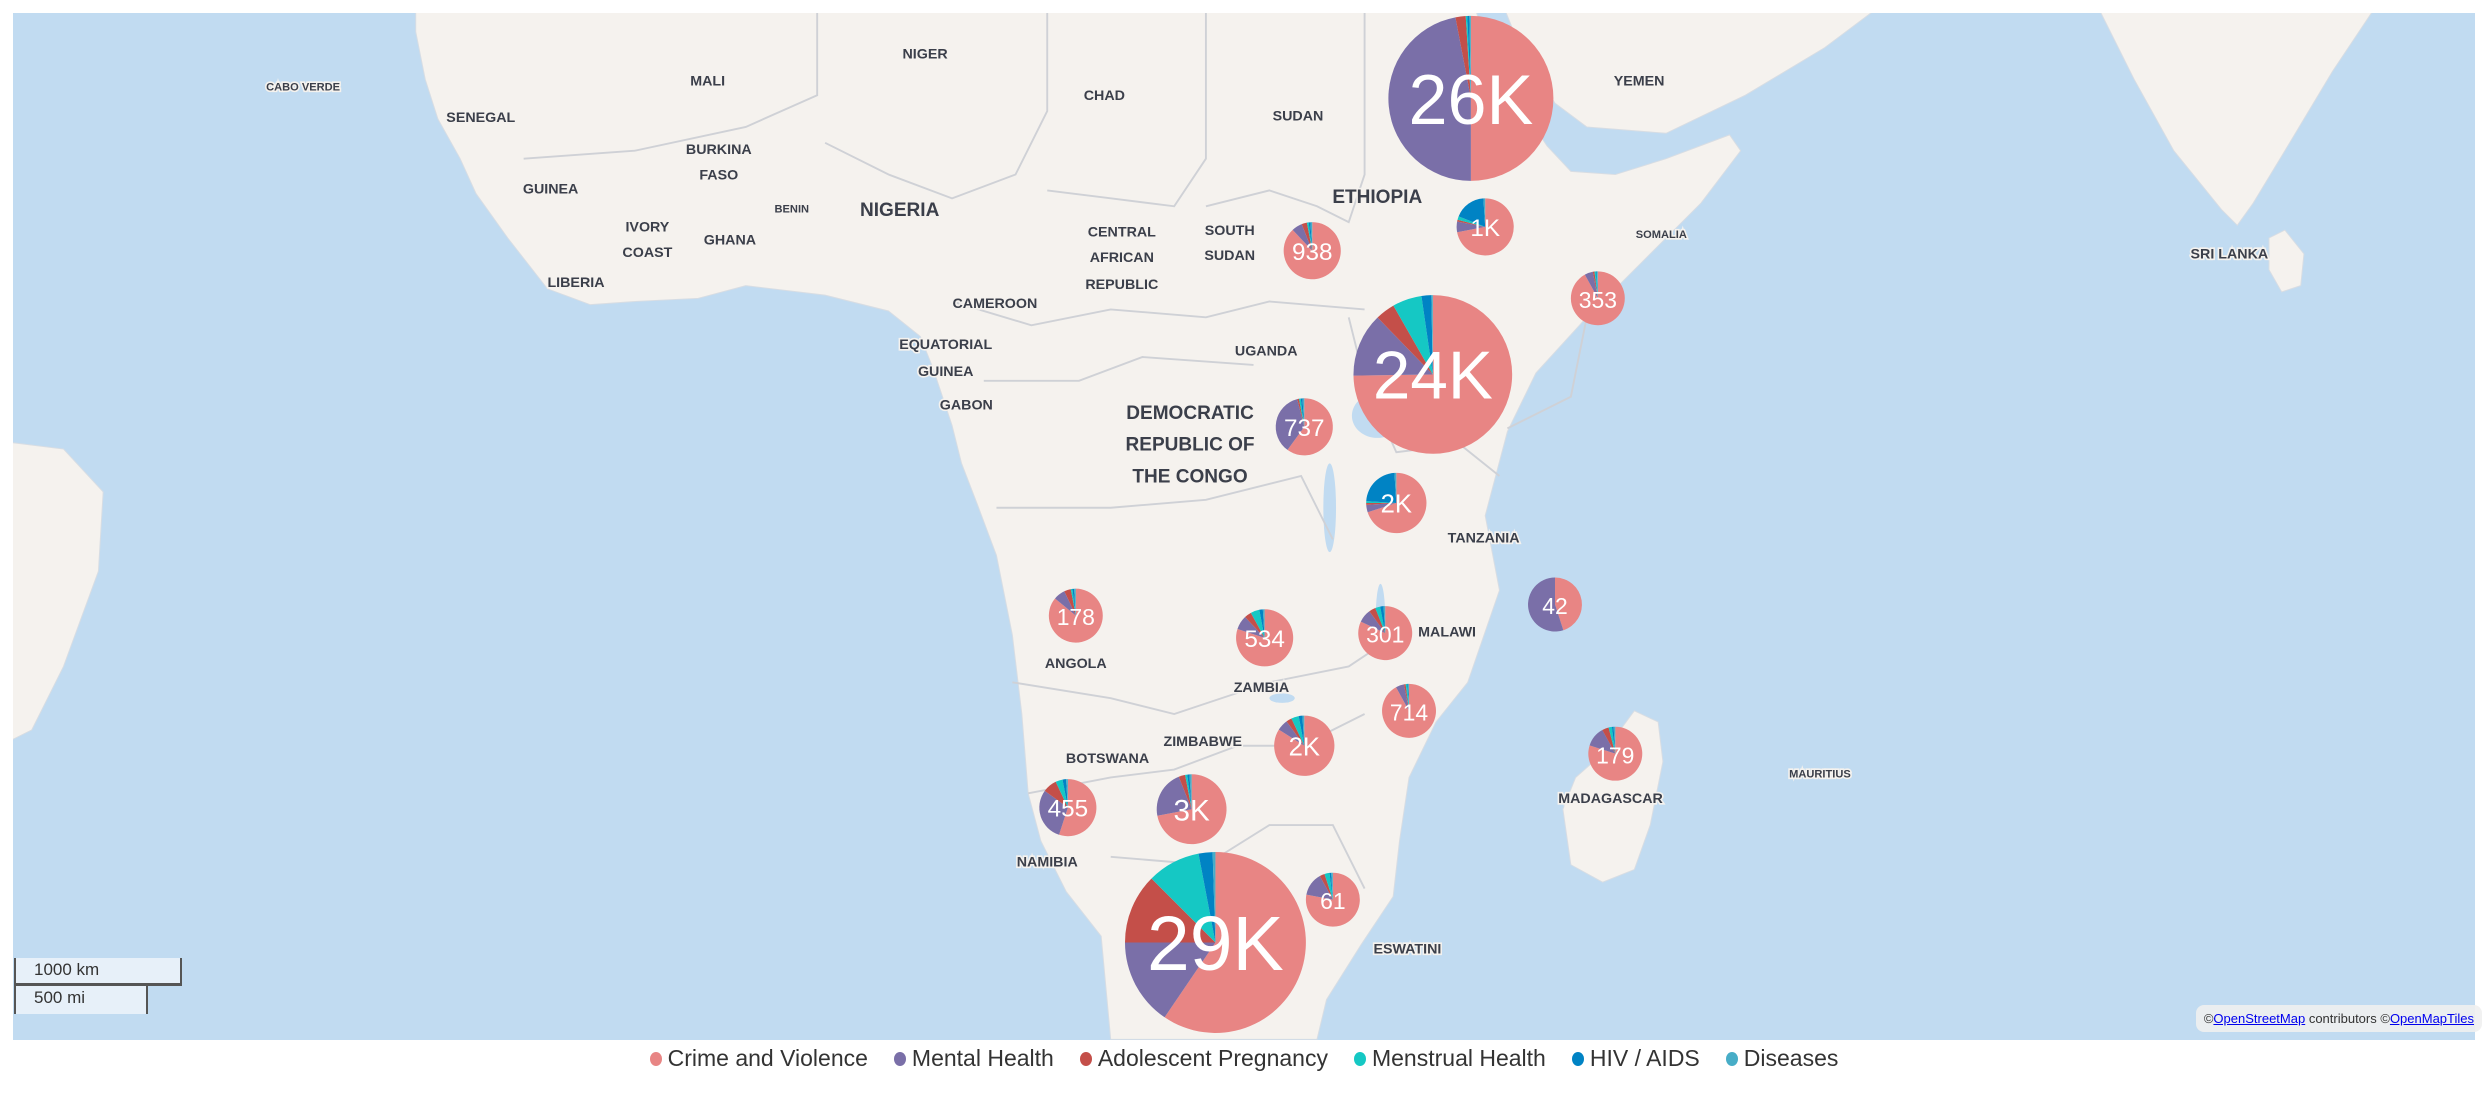  I want to click on pie-marker-madagascar: 179, so click(1615, 753).